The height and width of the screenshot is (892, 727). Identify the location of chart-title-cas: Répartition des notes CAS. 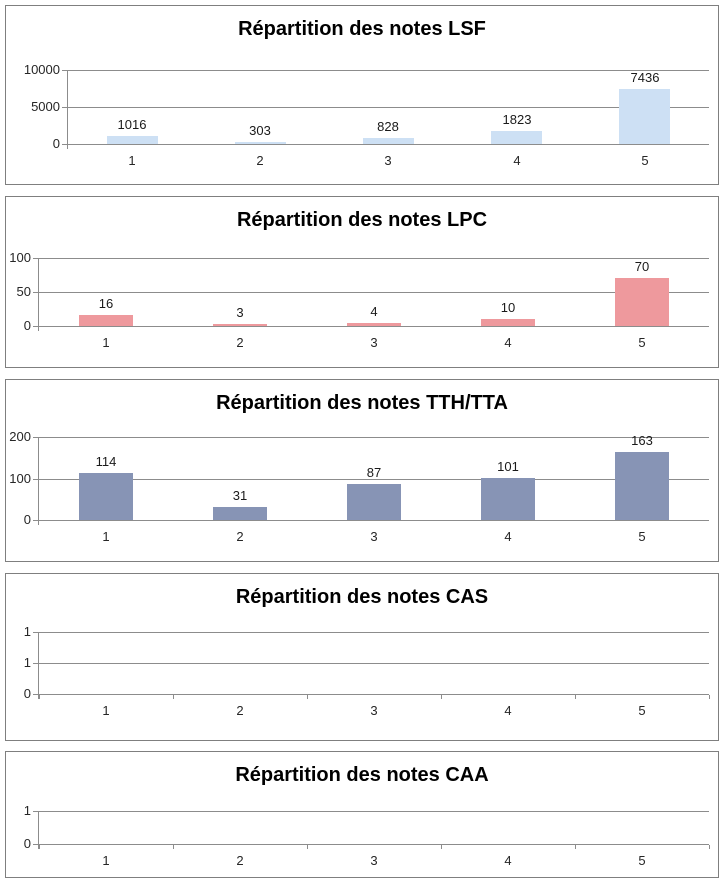
(362, 597).